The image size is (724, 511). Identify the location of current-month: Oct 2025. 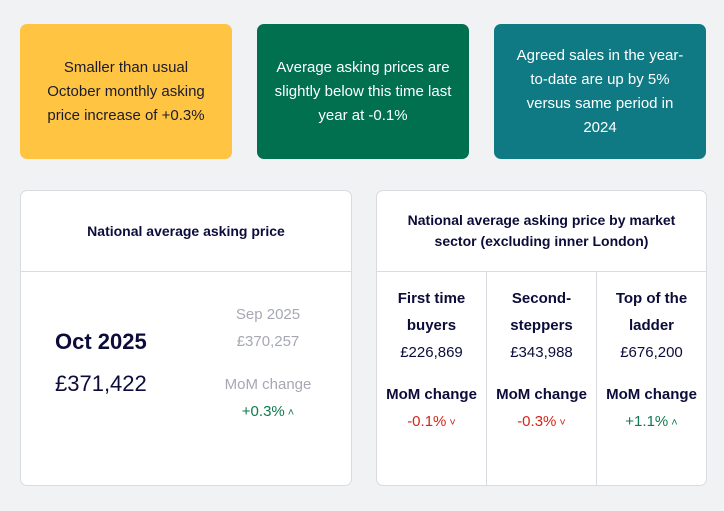
(101, 341).